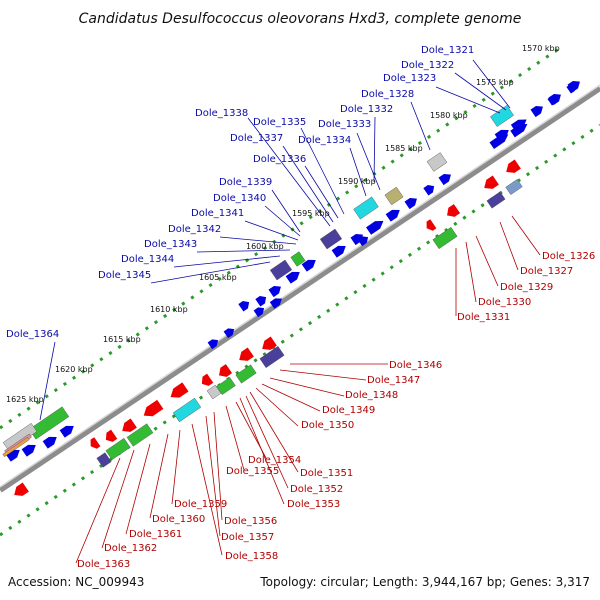  What do you see at coordinates (194, 229) in the screenshot?
I see `gene-label: Dole_1342` at bounding box center [194, 229].